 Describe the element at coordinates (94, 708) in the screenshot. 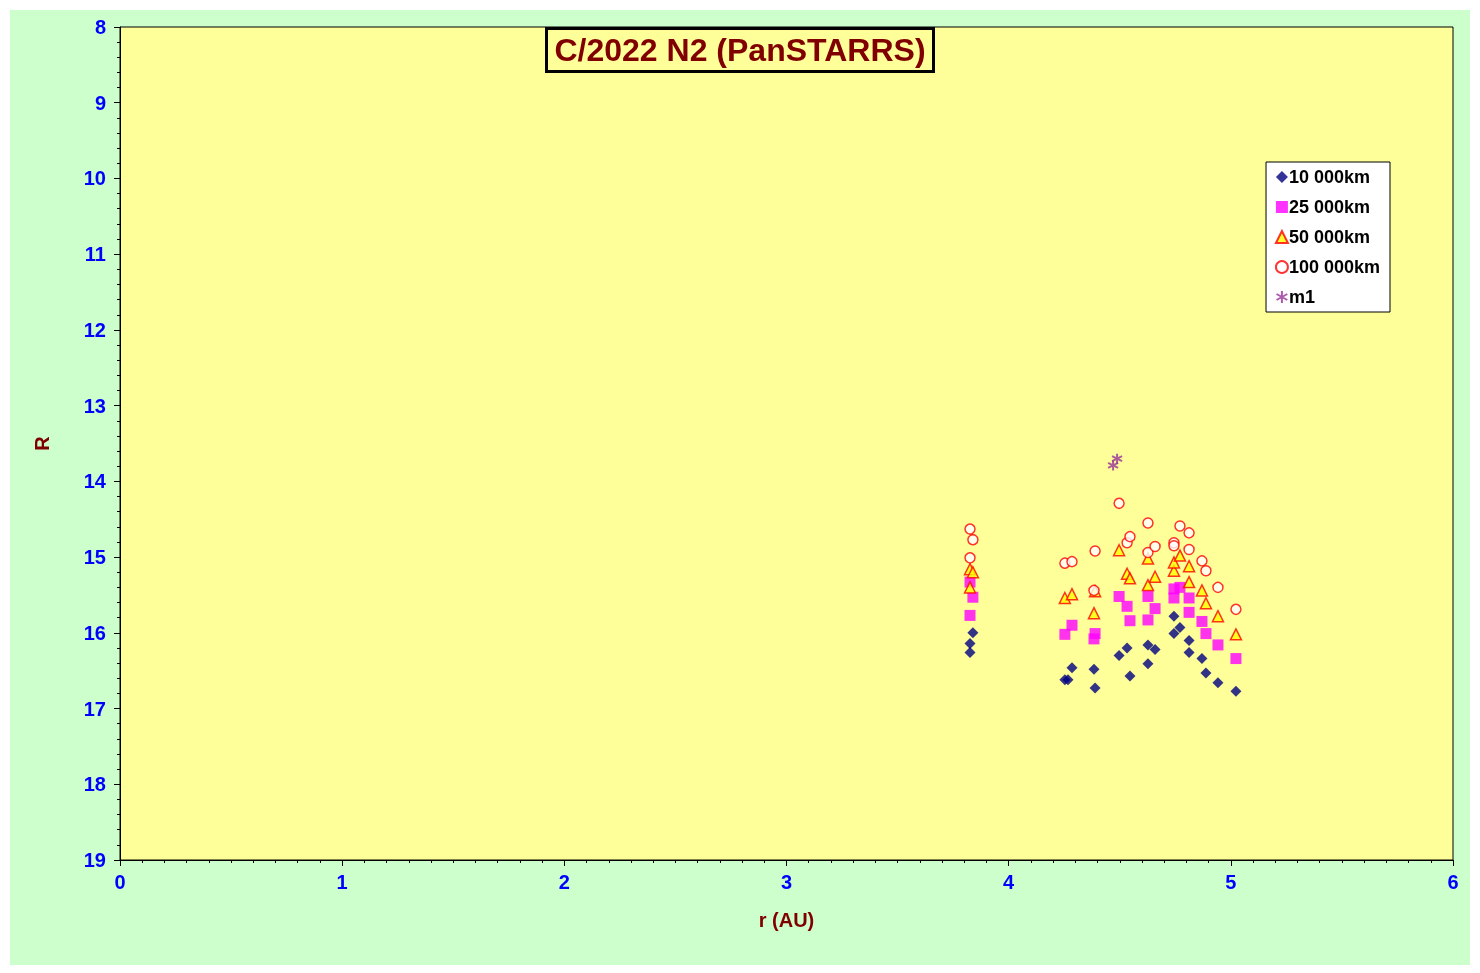

I see `y-tick-label: 17` at that location.